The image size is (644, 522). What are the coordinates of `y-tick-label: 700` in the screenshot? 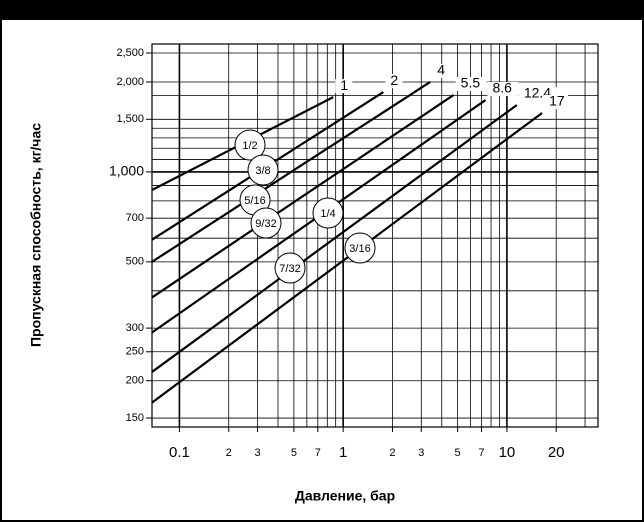 It's located at (135, 218).